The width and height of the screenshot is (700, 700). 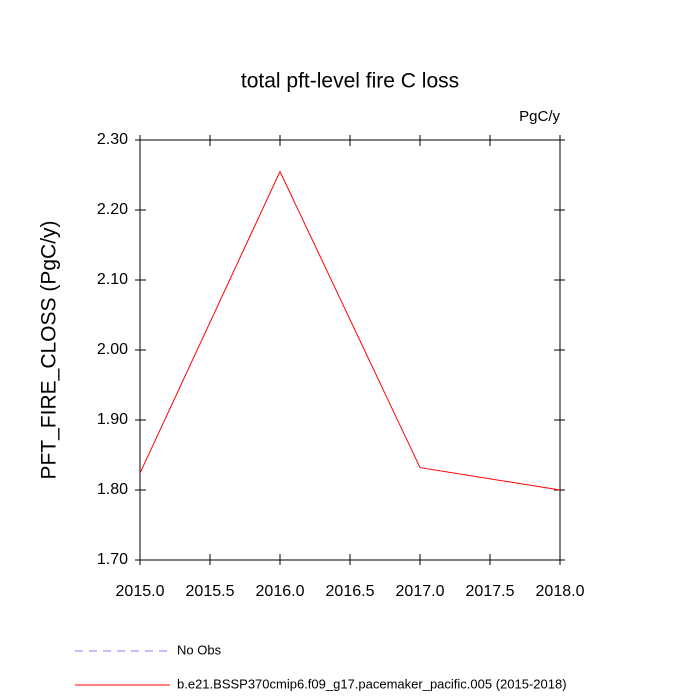 I want to click on y-tick-label: 2.00, so click(x=112, y=349).